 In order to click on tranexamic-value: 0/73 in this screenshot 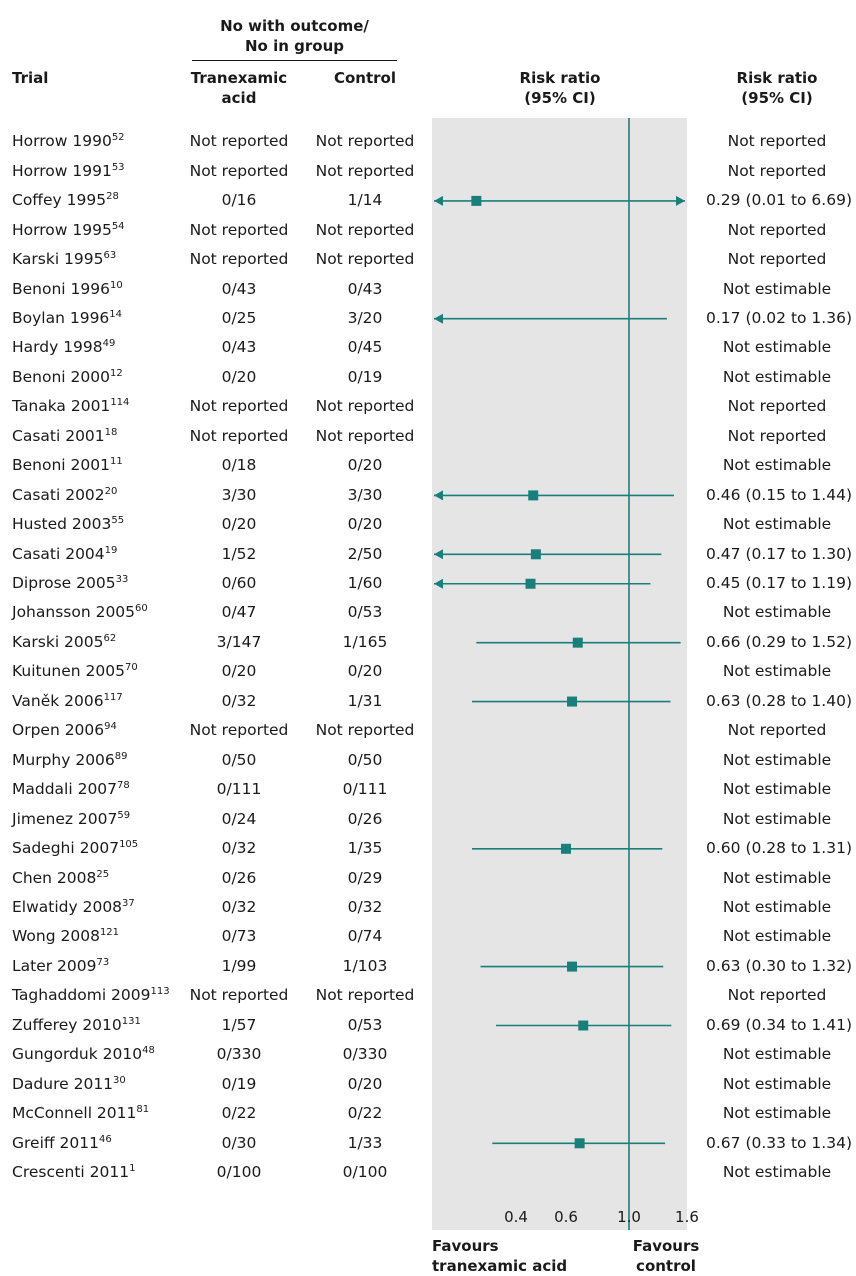, I will do `click(239, 936)`.